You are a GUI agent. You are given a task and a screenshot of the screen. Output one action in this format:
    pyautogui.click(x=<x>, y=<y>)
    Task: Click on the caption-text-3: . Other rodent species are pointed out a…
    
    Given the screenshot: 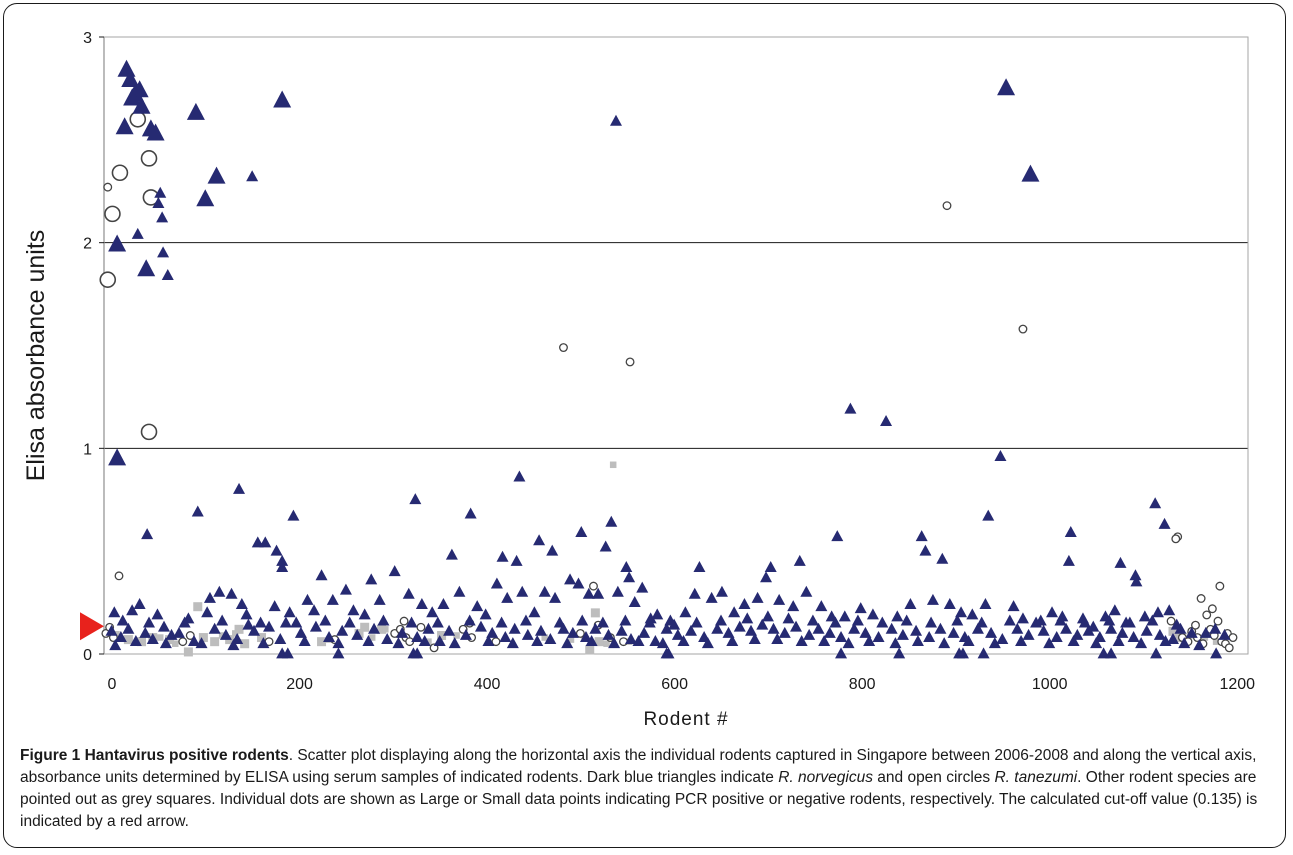 What is the action you would take?
    pyautogui.click(x=639, y=799)
    